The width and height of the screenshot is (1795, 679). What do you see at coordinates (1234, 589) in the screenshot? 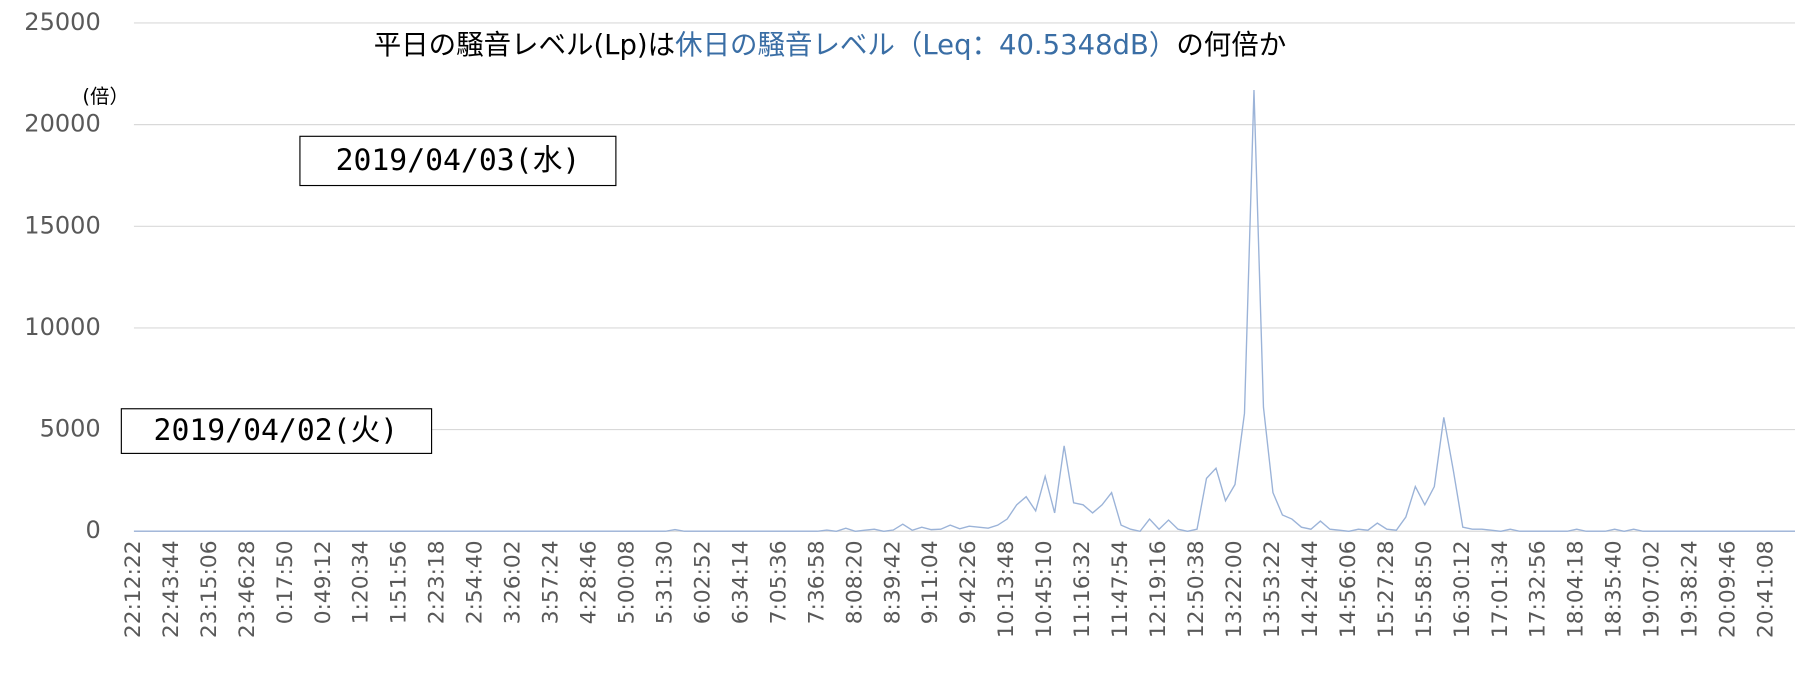
I see `x-tick-label: 13:22:00` at bounding box center [1234, 589].